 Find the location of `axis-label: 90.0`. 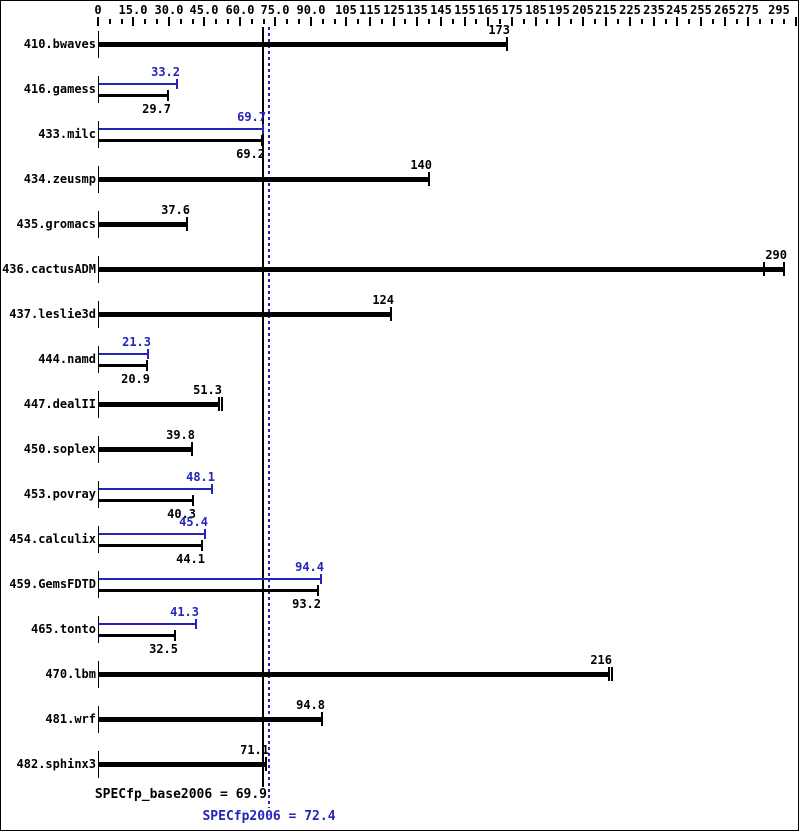

axis-label: 90.0 is located at coordinates (311, 10).